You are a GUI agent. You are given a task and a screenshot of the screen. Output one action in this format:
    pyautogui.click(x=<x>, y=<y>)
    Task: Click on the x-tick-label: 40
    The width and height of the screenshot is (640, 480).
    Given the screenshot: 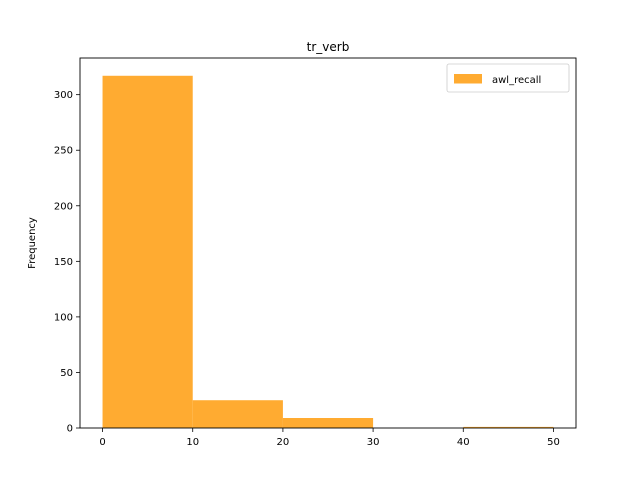 What is the action you would take?
    pyautogui.click(x=463, y=442)
    